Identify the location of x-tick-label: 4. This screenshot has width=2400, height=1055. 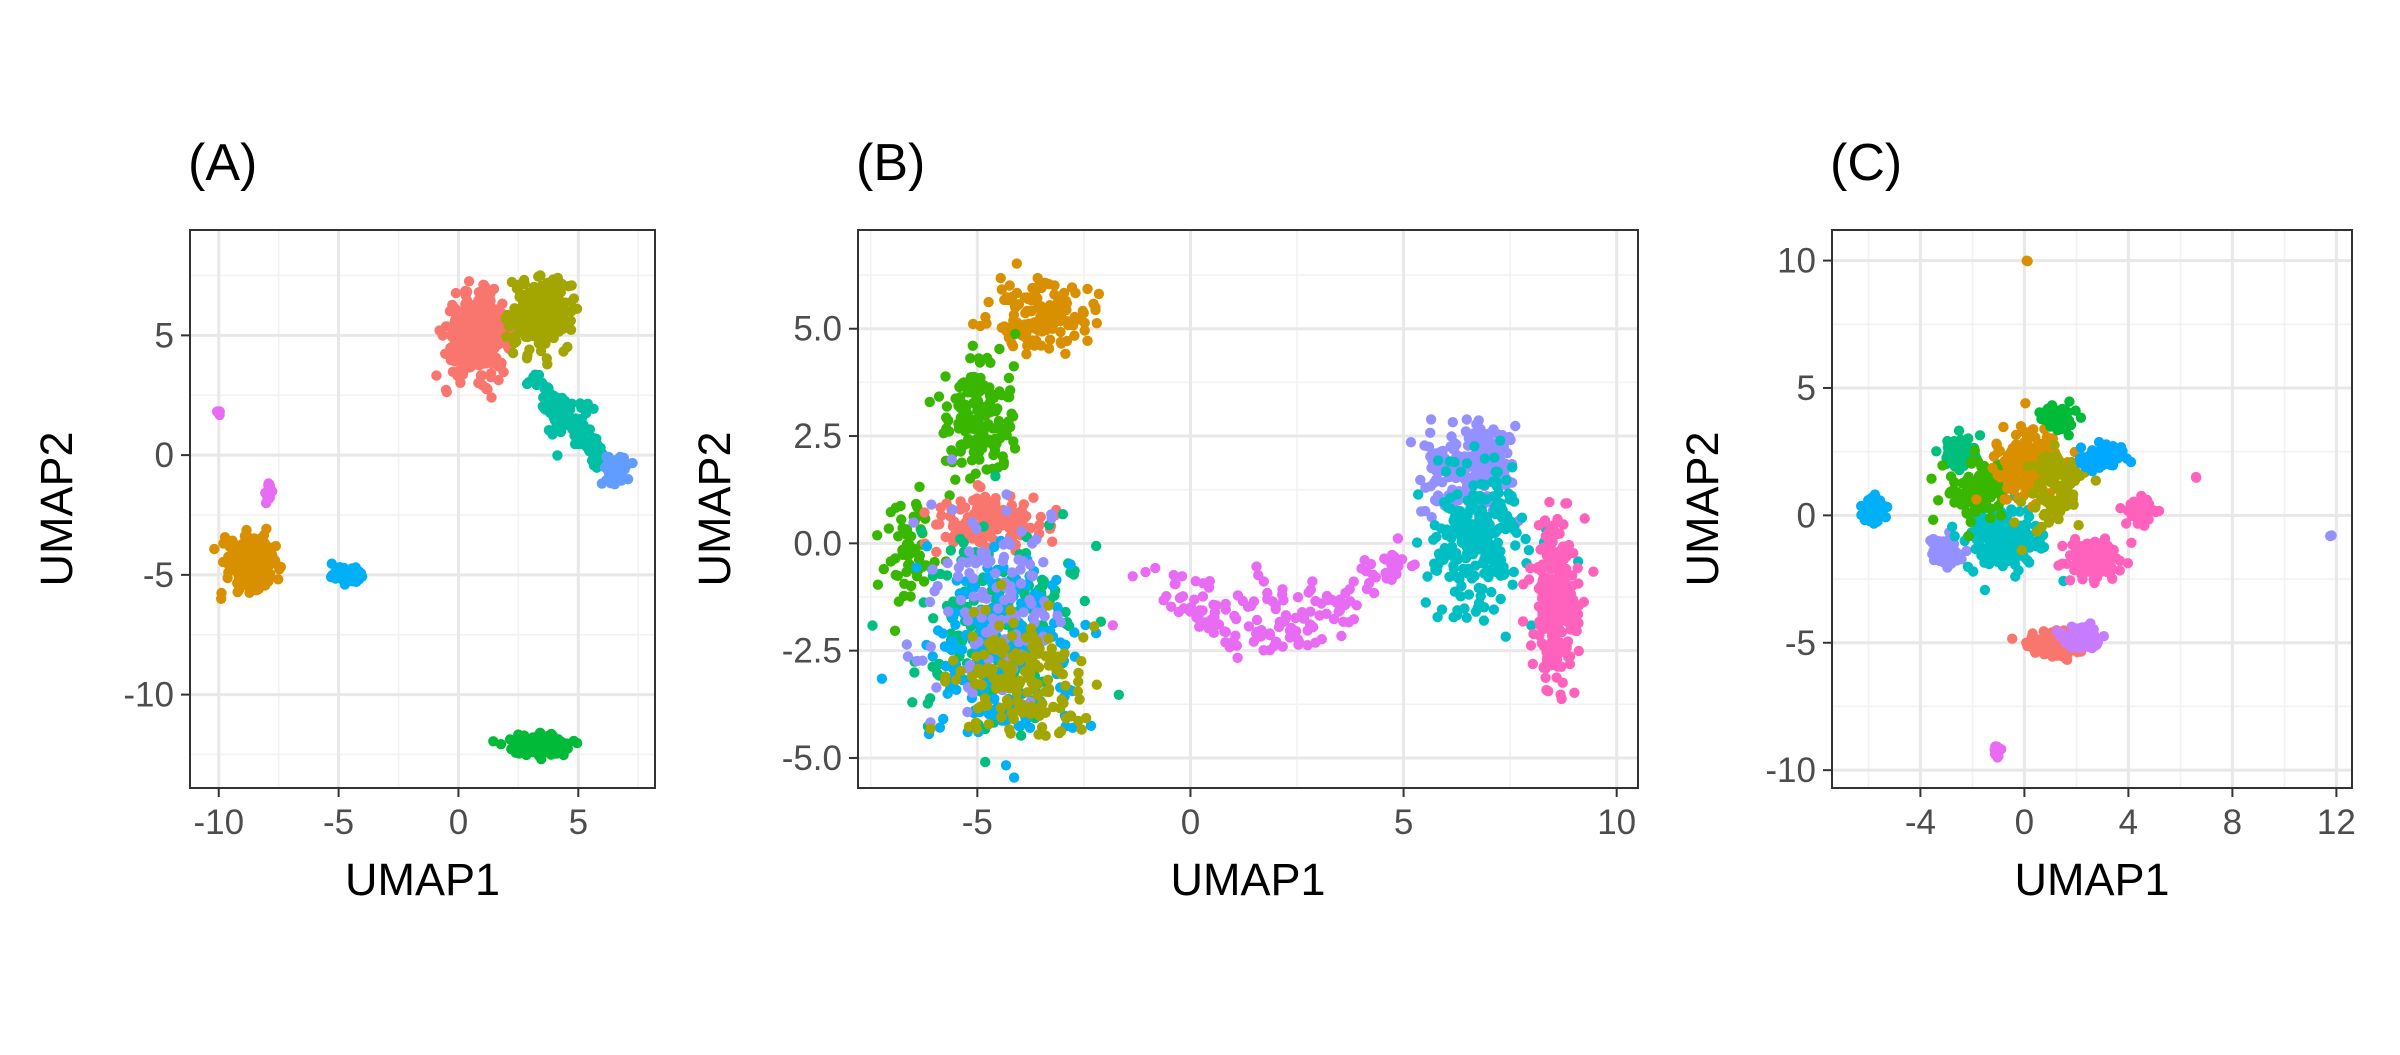
(2128, 822).